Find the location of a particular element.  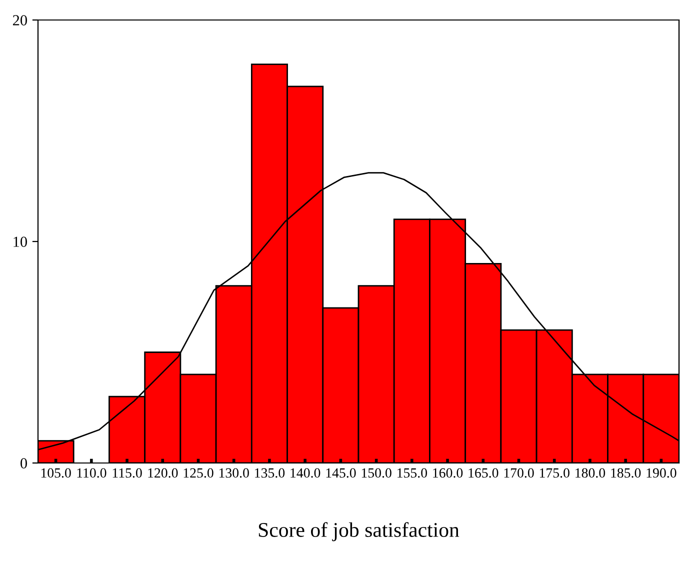

x-tick-label: 180.0 is located at coordinates (591, 473).